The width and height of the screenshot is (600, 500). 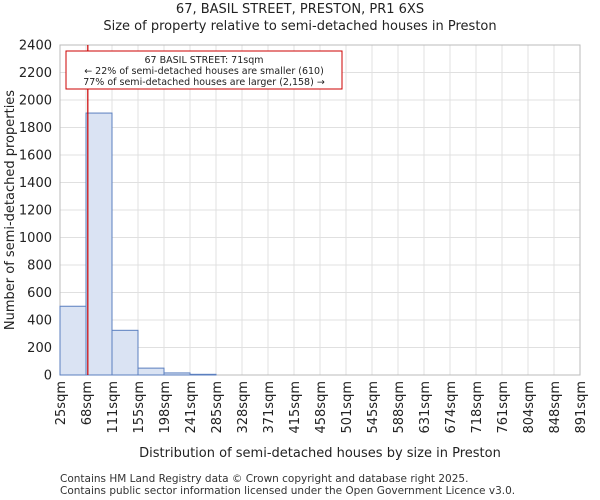 What do you see at coordinates (269, 407) in the screenshot?
I see `x-tick-label: 371sqm` at bounding box center [269, 407].